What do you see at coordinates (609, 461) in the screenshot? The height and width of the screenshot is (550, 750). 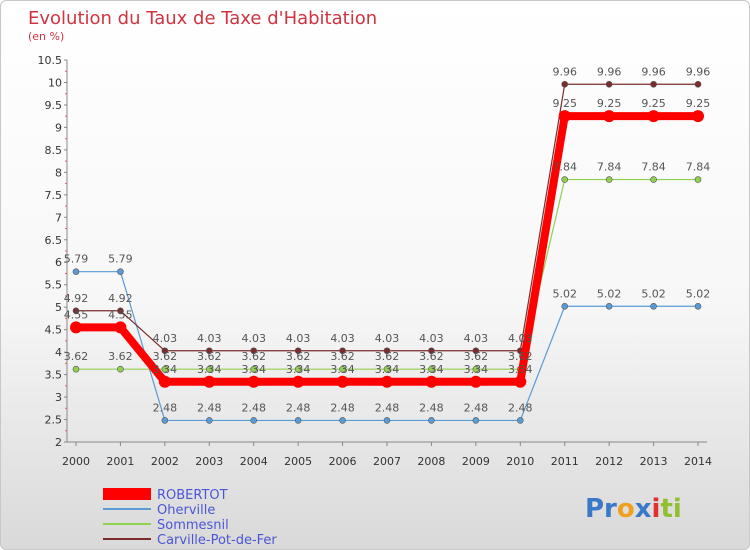 I see `x-tick-label: 2012` at bounding box center [609, 461].